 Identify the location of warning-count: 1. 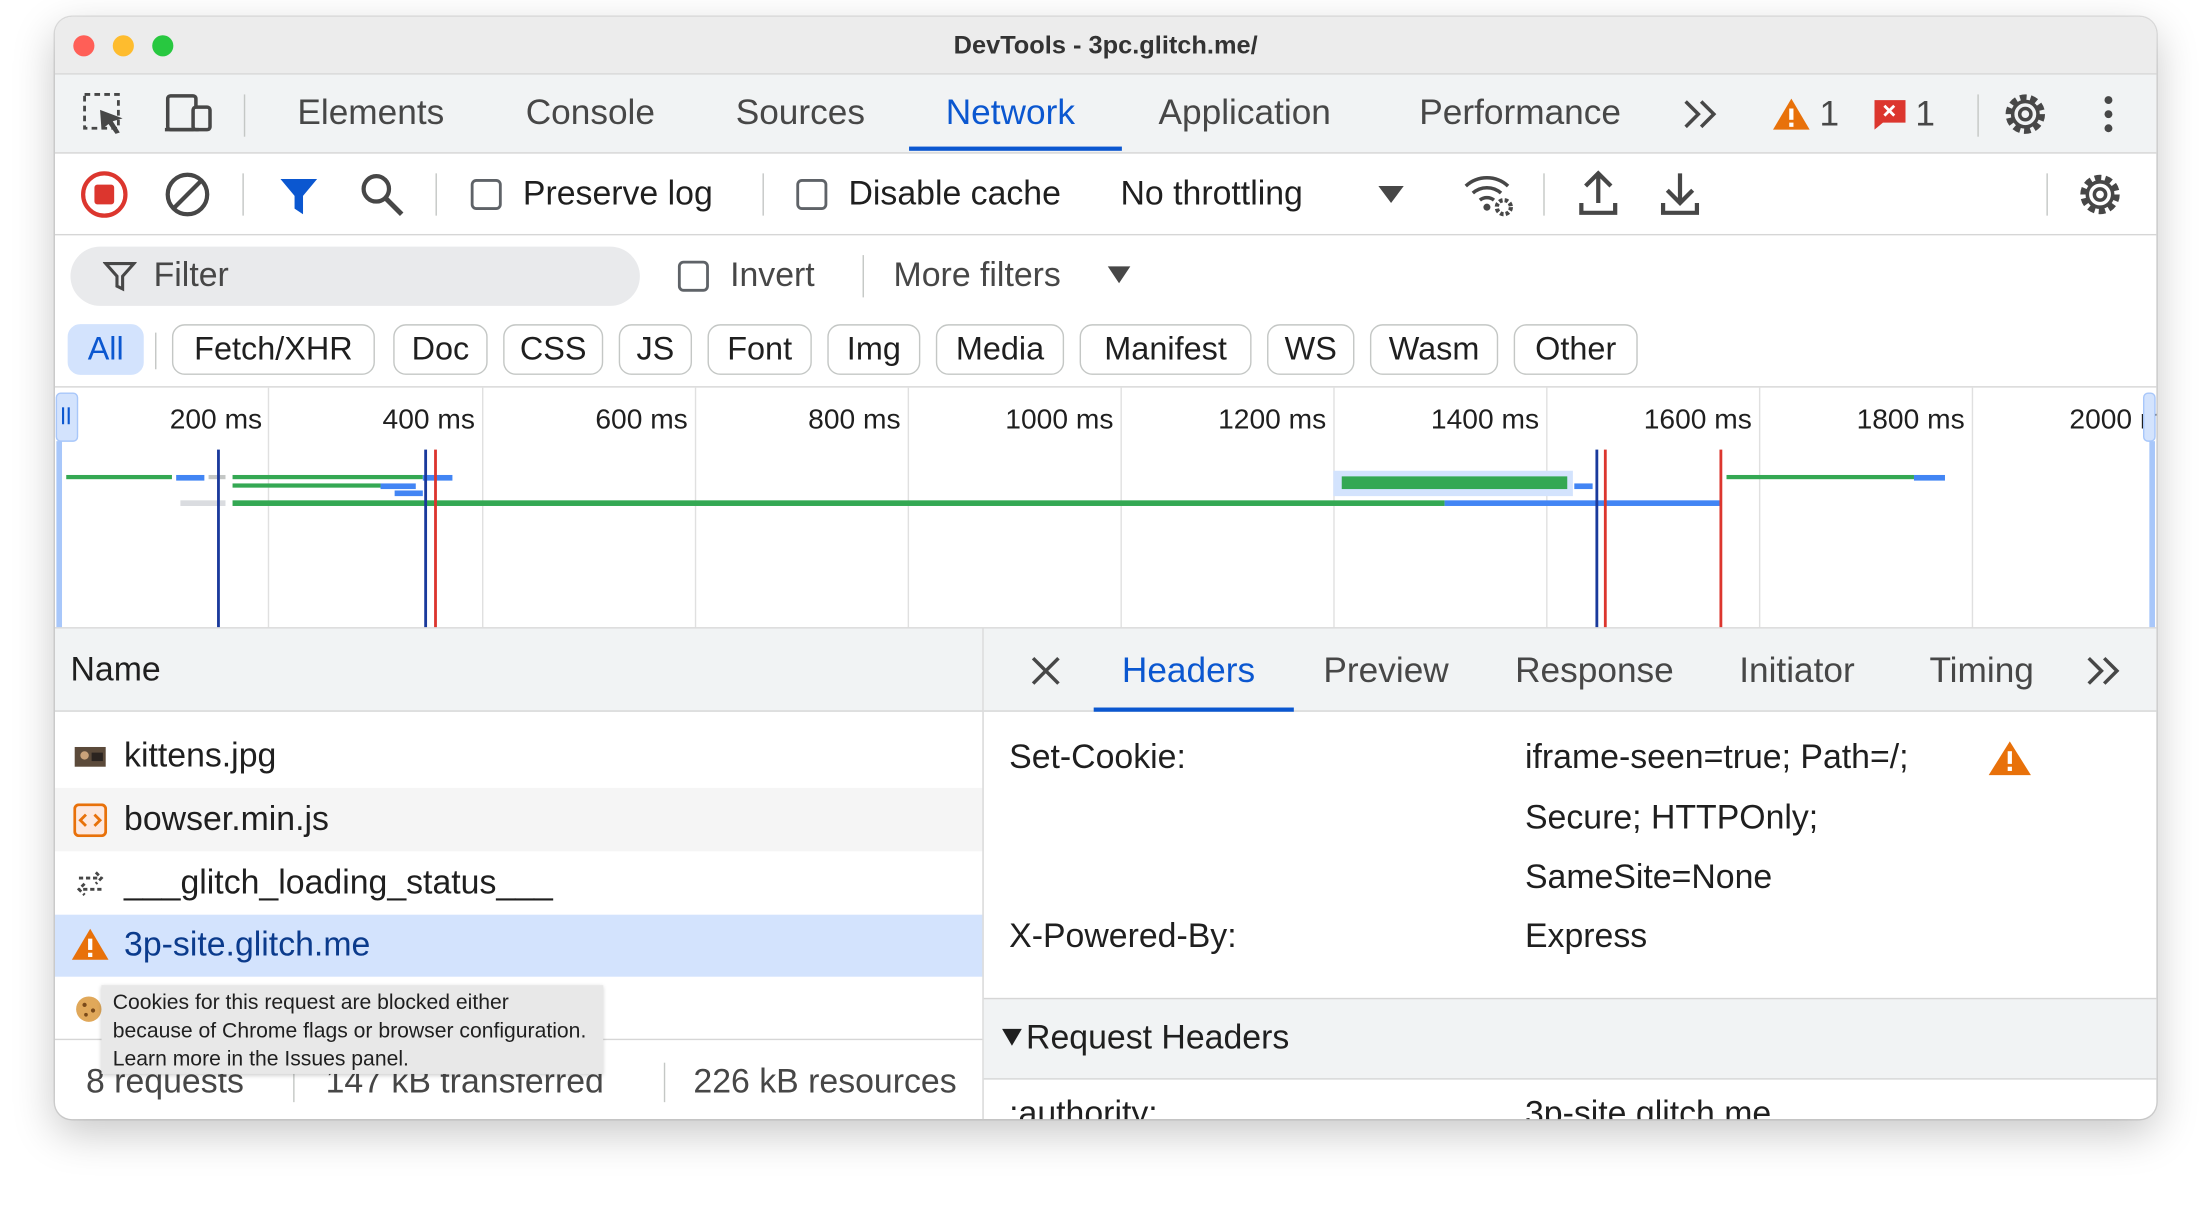
(1829, 114).